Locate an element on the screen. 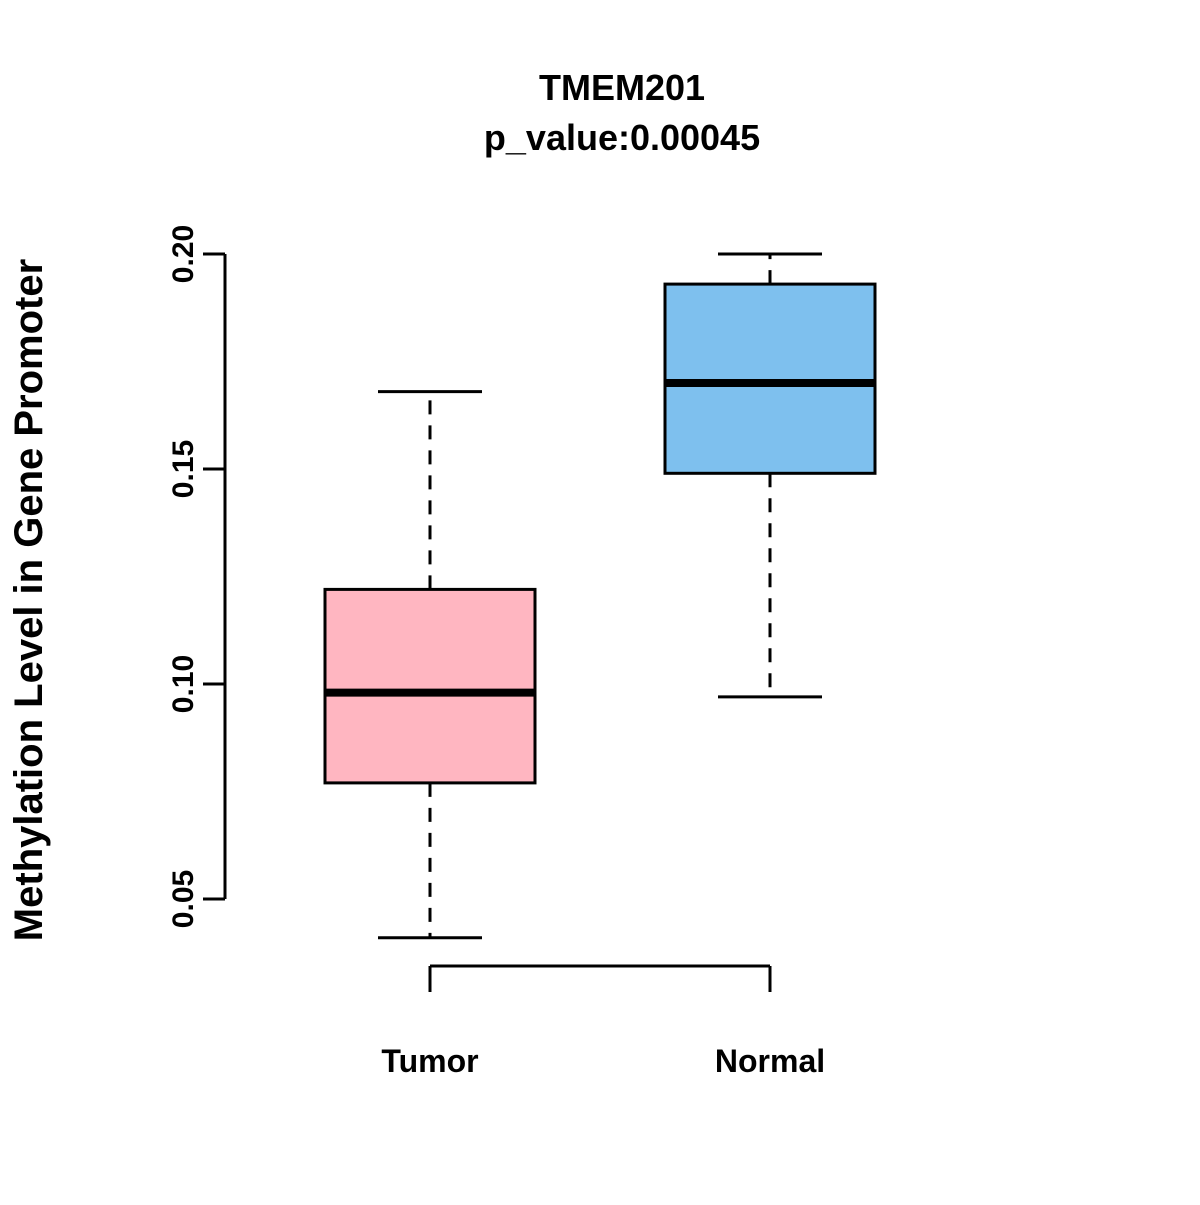  plot-title: TMEM201 is located at coordinates (622, 87).